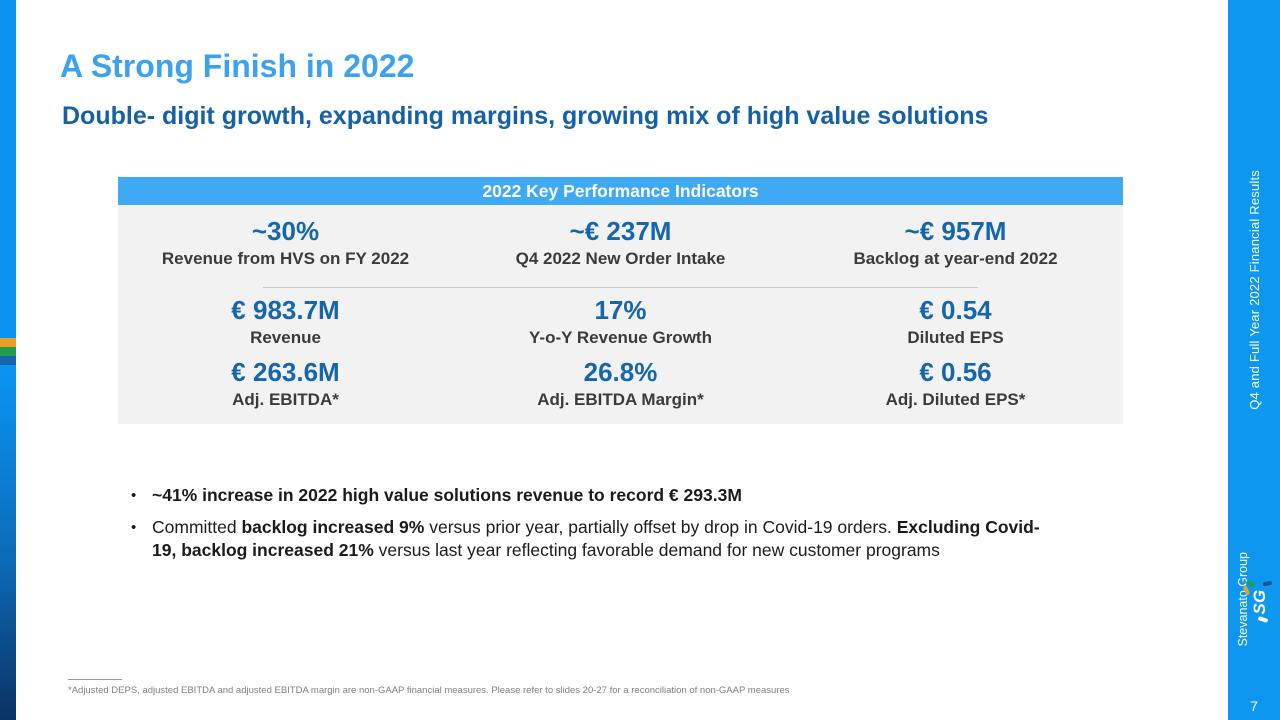 The width and height of the screenshot is (1280, 720). Describe the element at coordinates (1254, 290) in the screenshot. I see `sidebar-vertical-title: Q4 and Full Year 2022 Financial Results` at that location.